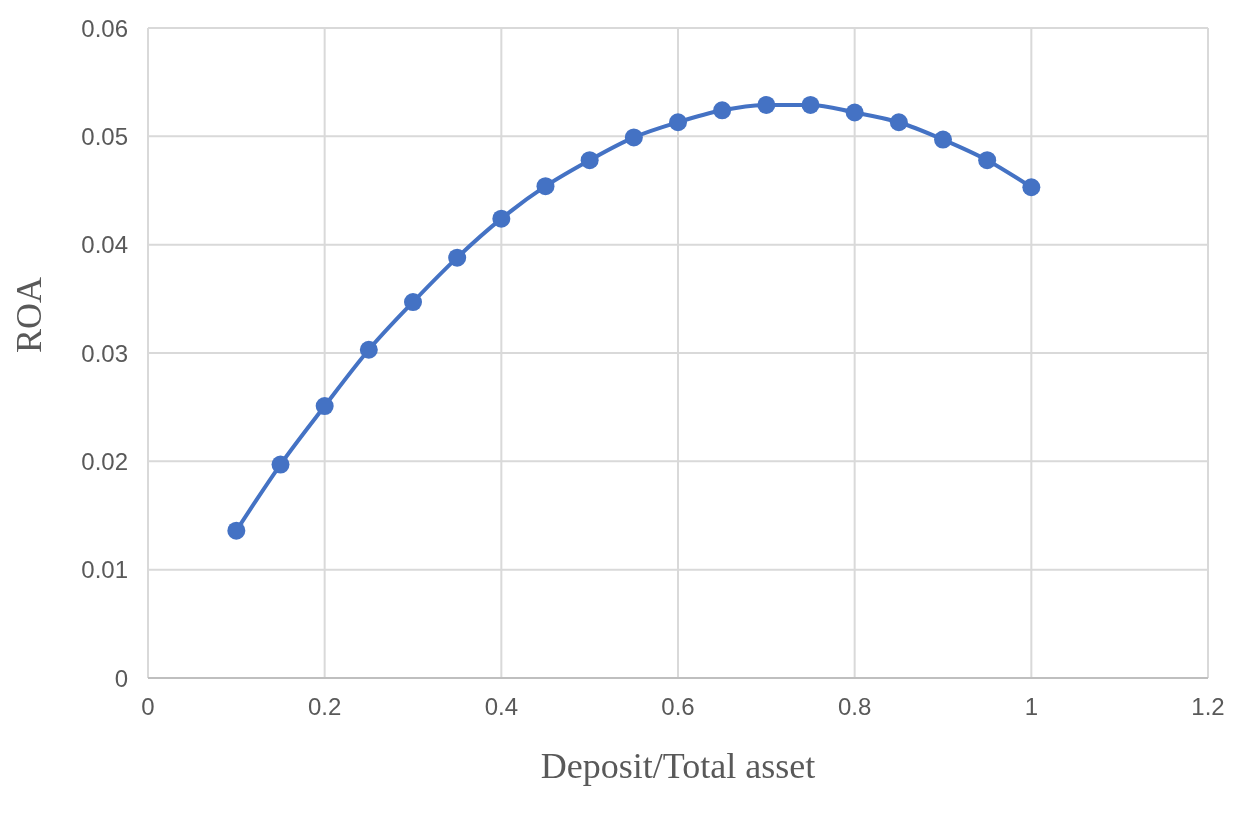 The height and width of the screenshot is (814, 1237). I want to click on y-axis-title: ROA, so click(28, 314).